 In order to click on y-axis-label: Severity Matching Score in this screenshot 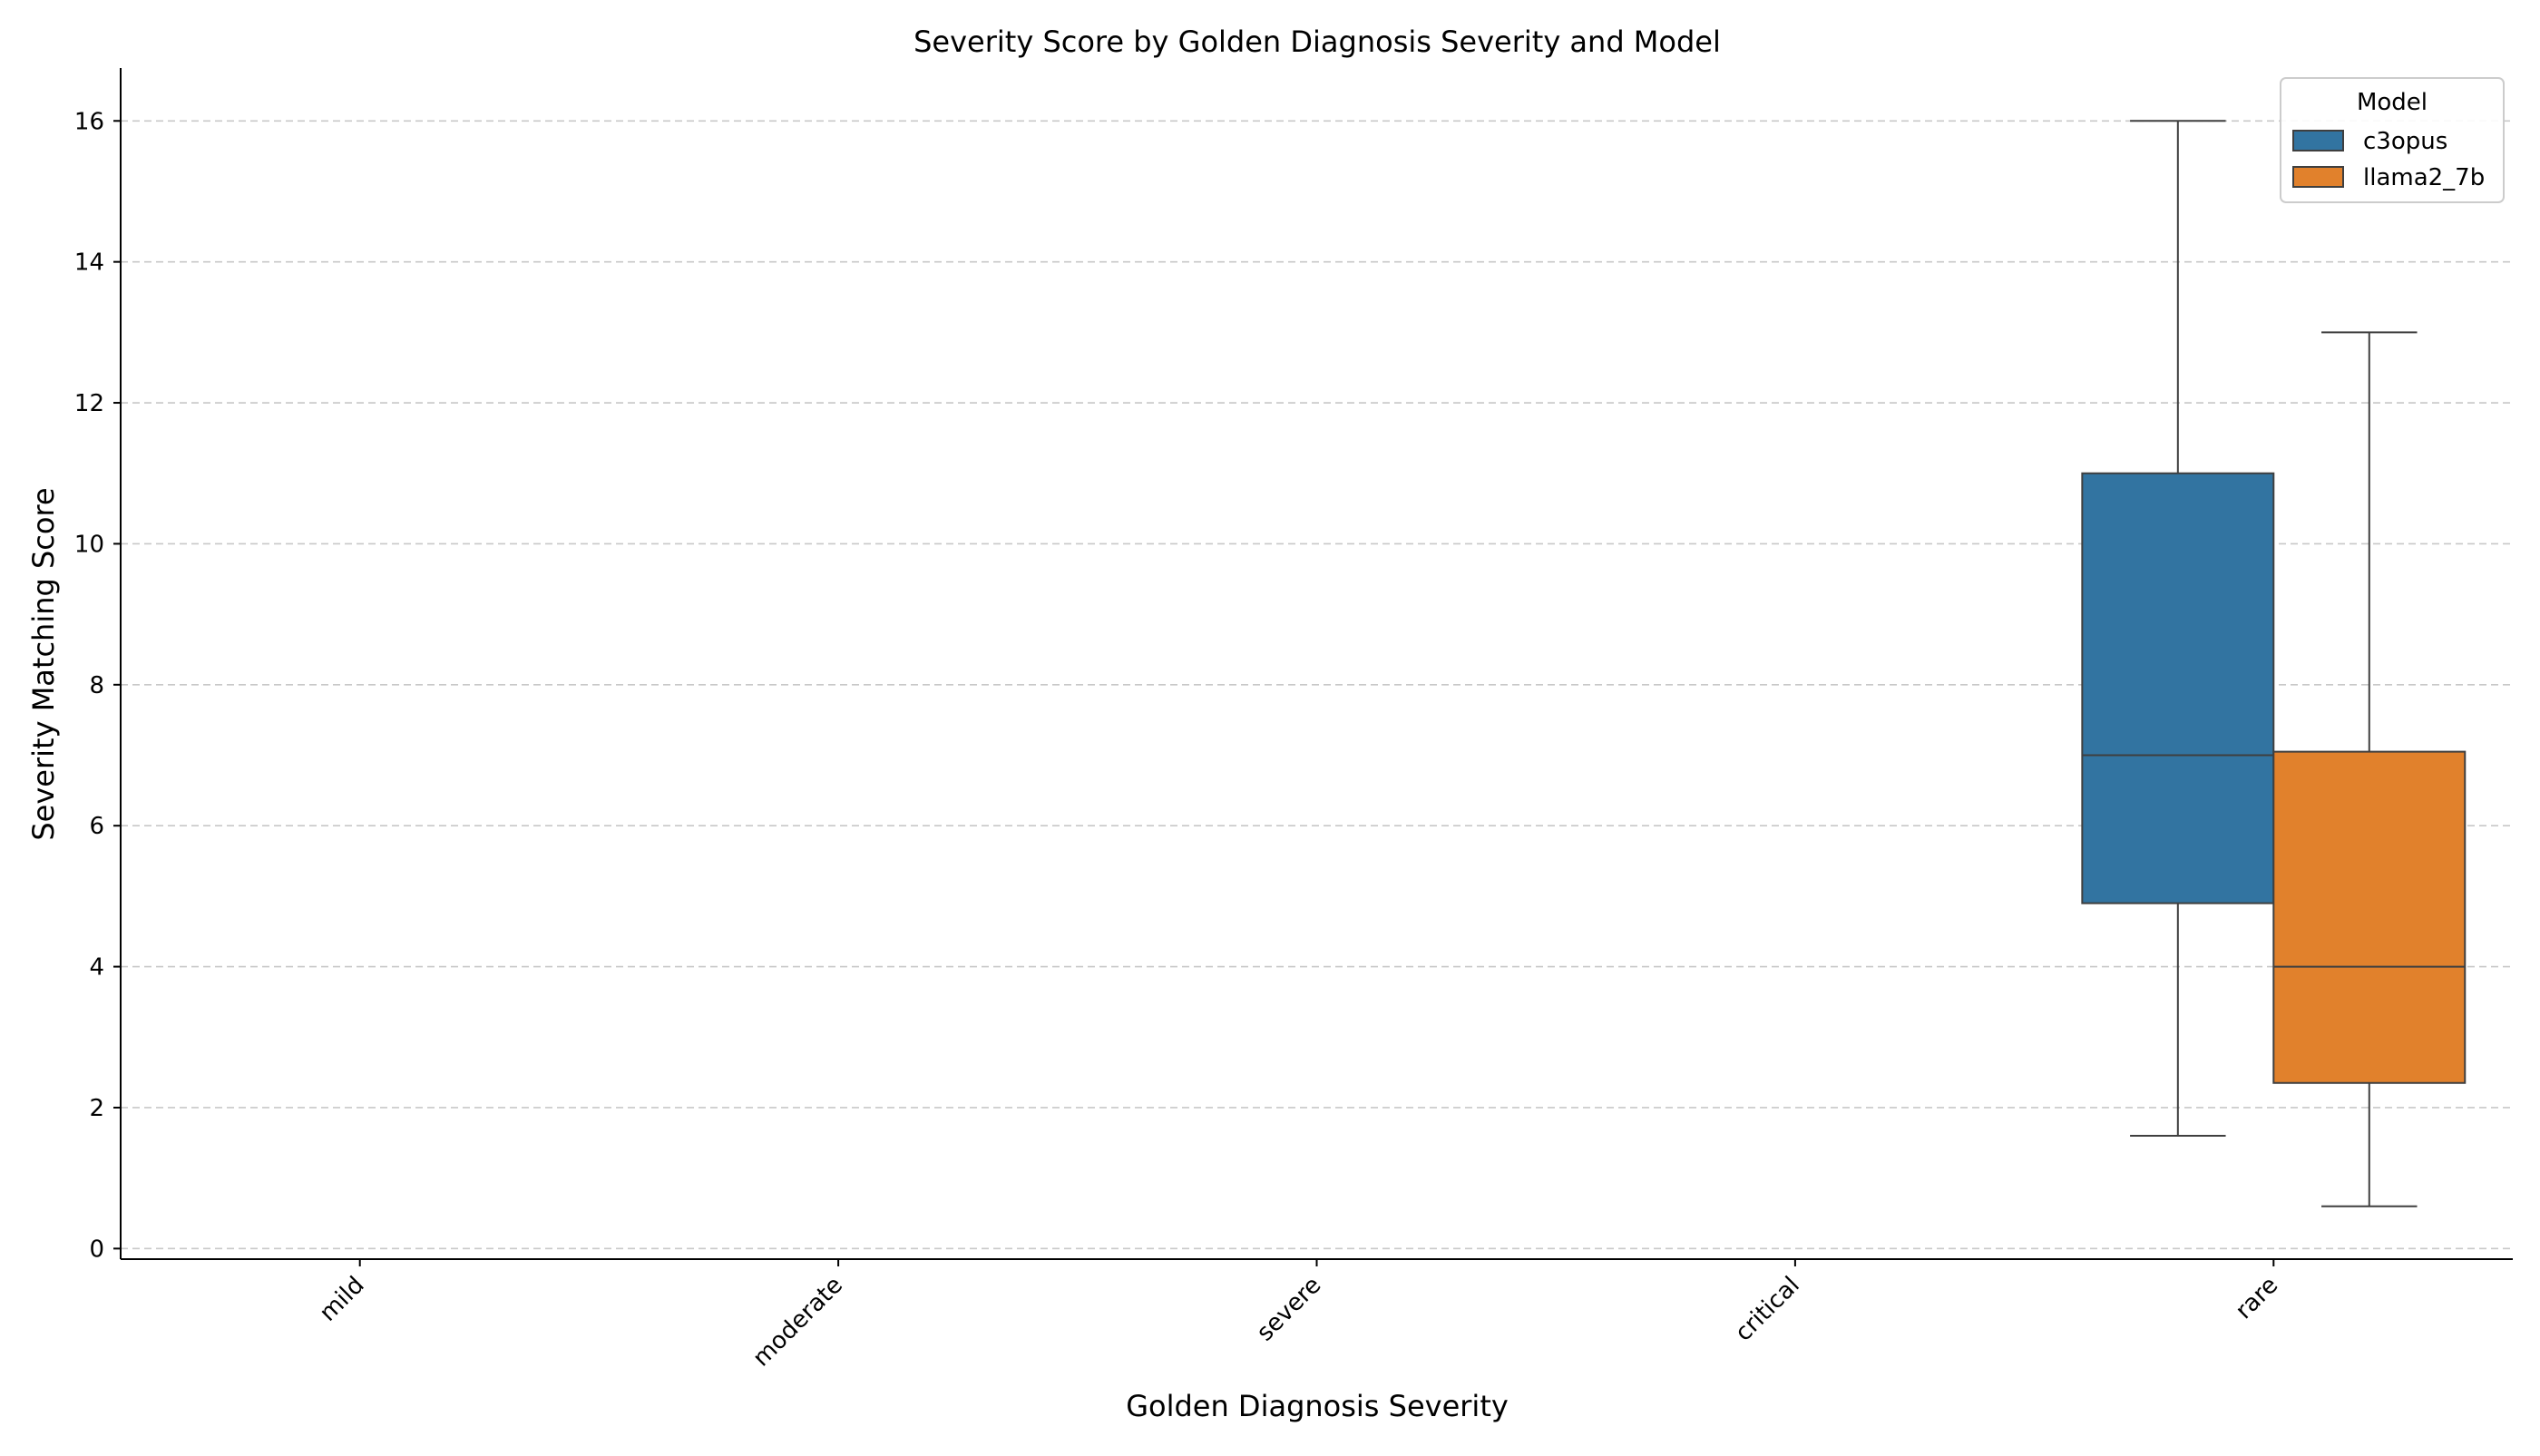, I will do `click(43, 664)`.